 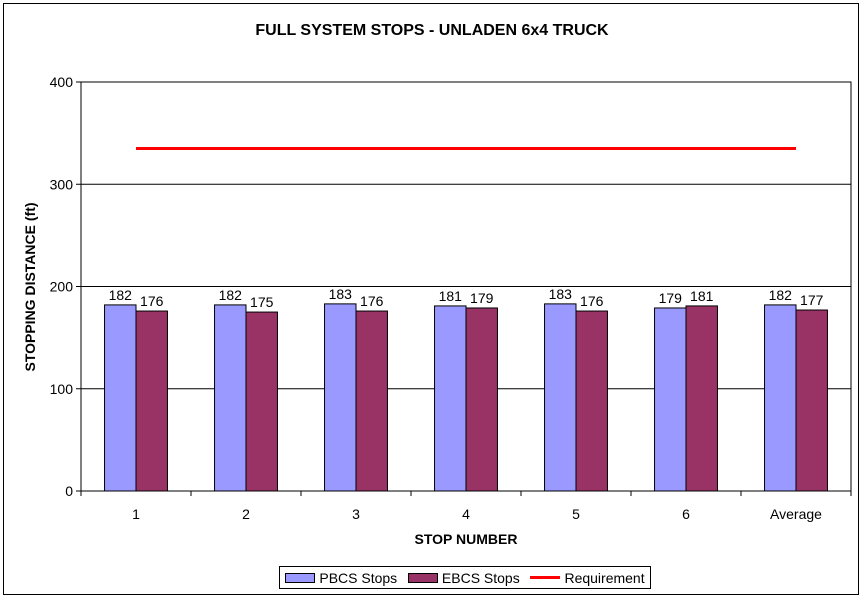 What do you see at coordinates (432, 30) in the screenshot?
I see `chart-title: FULL SYSTEM STOPS - UNLADEN 6x4 TRUCK` at bounding box center [432, 30].